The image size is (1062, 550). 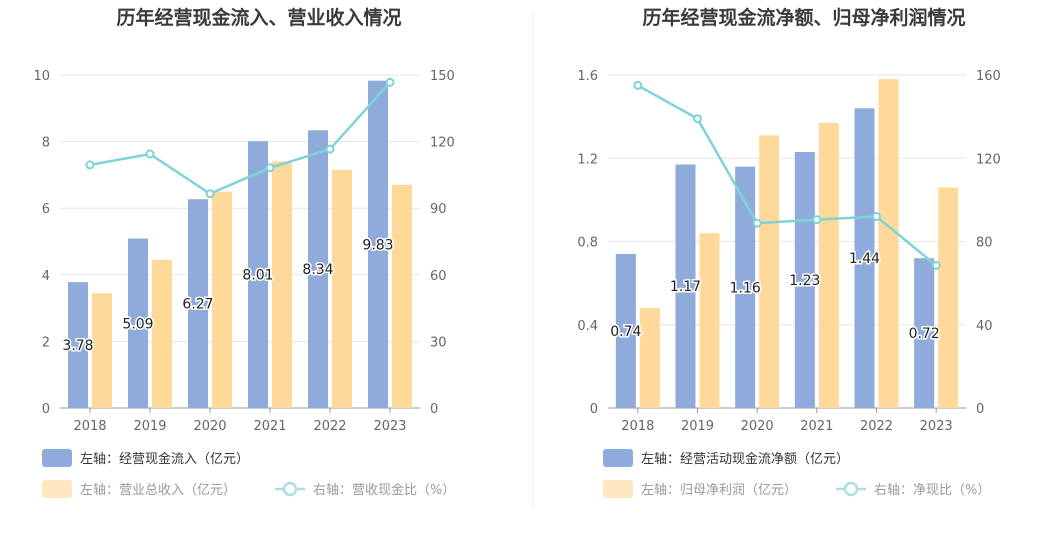 What do you see at coordinates (164, 459) in the screenshot?
I see `legend-label: 左轴：经营现金流入（亿元）` at bounding box center [164, 459].